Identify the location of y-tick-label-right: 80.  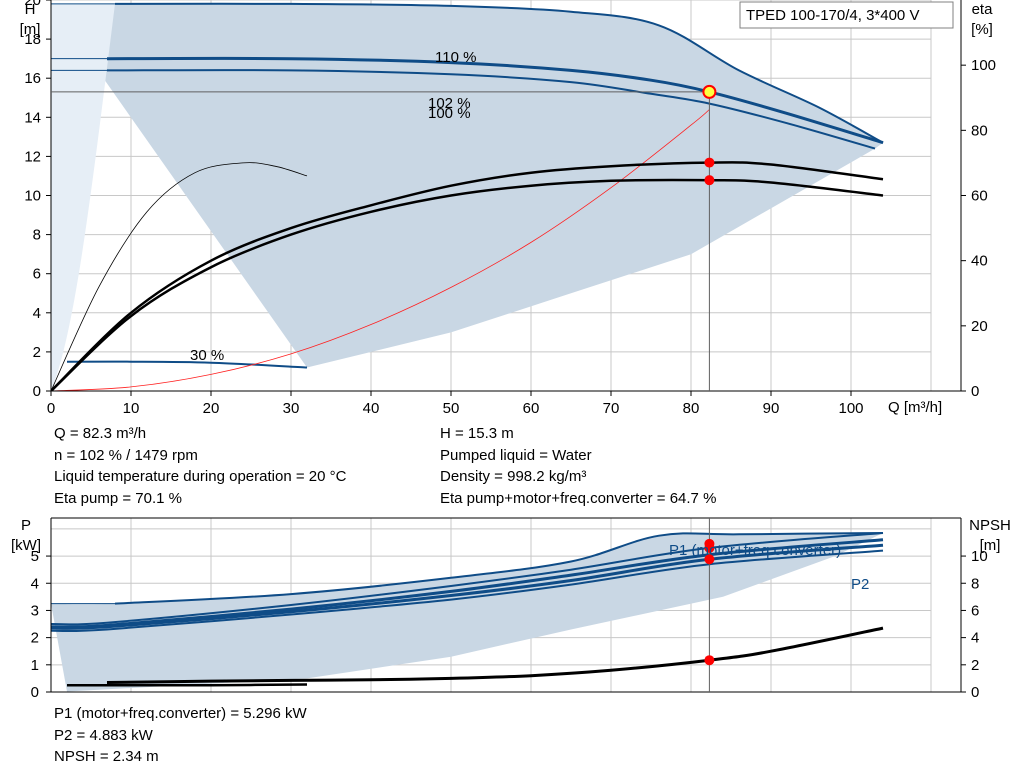
(979, 130).